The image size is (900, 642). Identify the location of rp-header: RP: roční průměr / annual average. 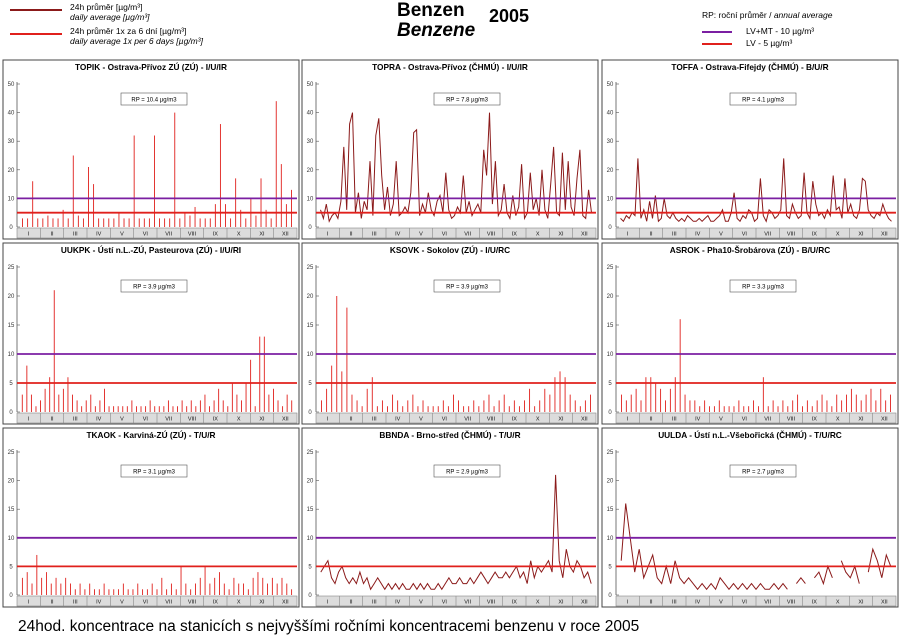
(767, 15).